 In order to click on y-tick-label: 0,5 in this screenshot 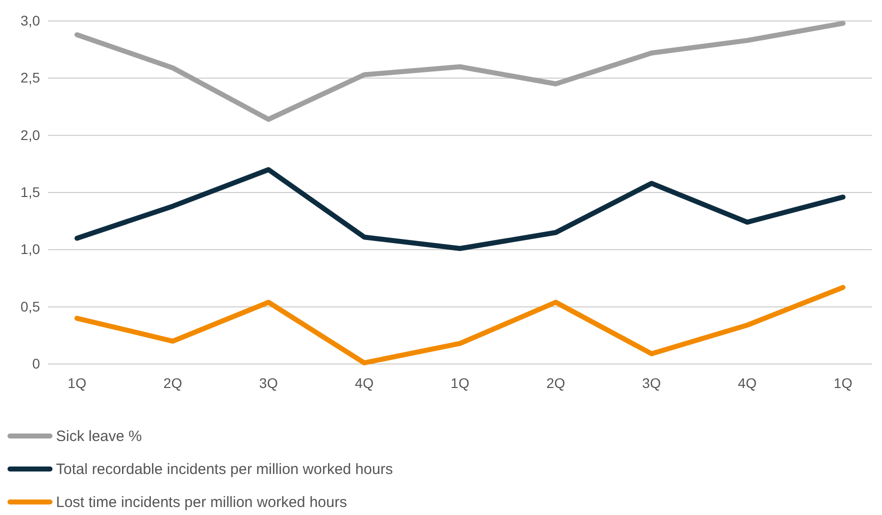, I will do `click(30, 306)`.